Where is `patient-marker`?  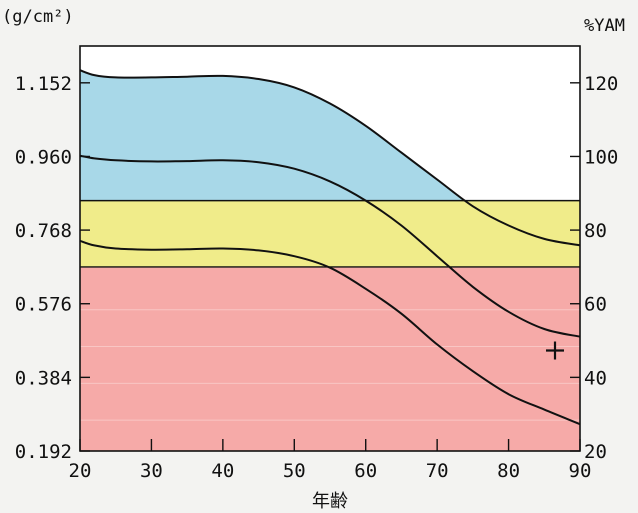 patient-marker is located at coordinates (555, 350).